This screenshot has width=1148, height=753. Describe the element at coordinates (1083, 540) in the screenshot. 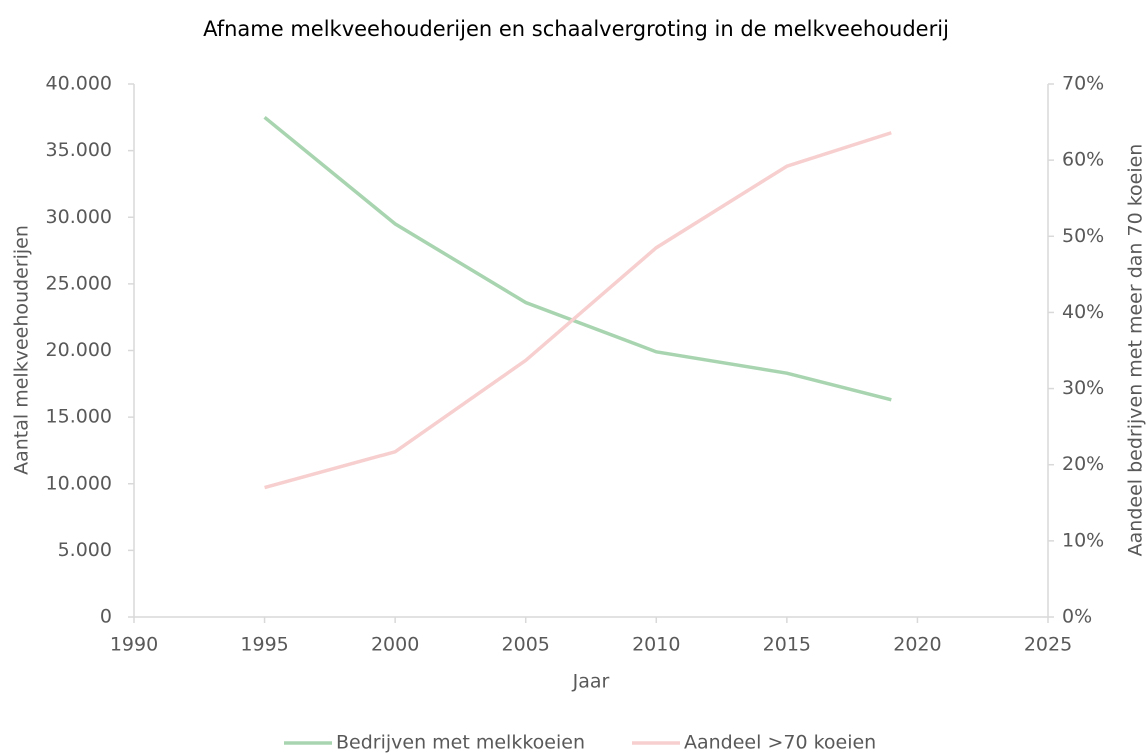

I see `y2-tick-label: 10%` at that location.